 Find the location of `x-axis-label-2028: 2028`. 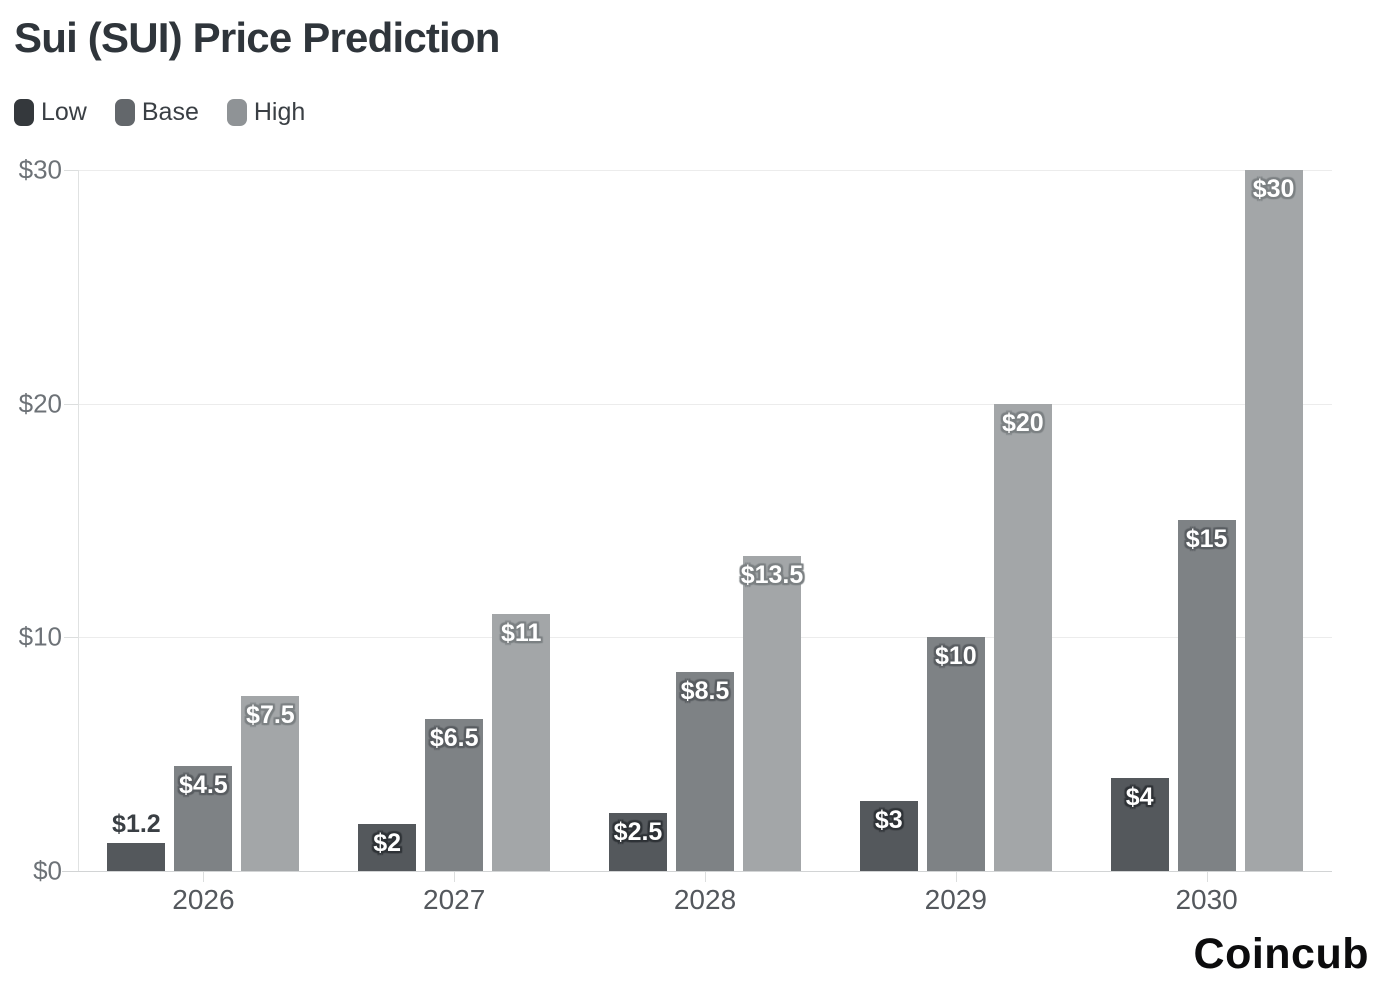

x-axis-label-2028: 2028 is located at coordinates (705, 899).